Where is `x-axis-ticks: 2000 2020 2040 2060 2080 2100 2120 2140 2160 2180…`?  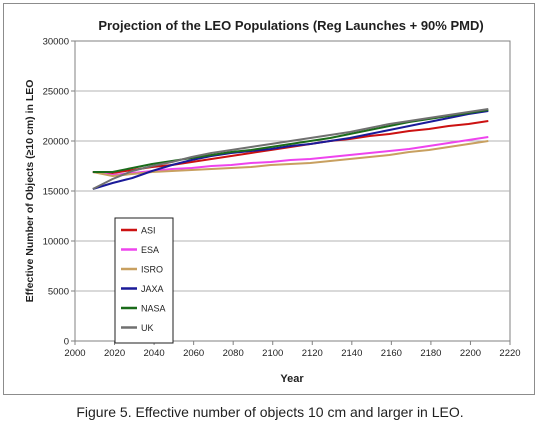 x-axis-ticks: 2000 2020 2040 2060 2080 2100 2120 2140 2160 2180… is located at coordinates (292, 350).